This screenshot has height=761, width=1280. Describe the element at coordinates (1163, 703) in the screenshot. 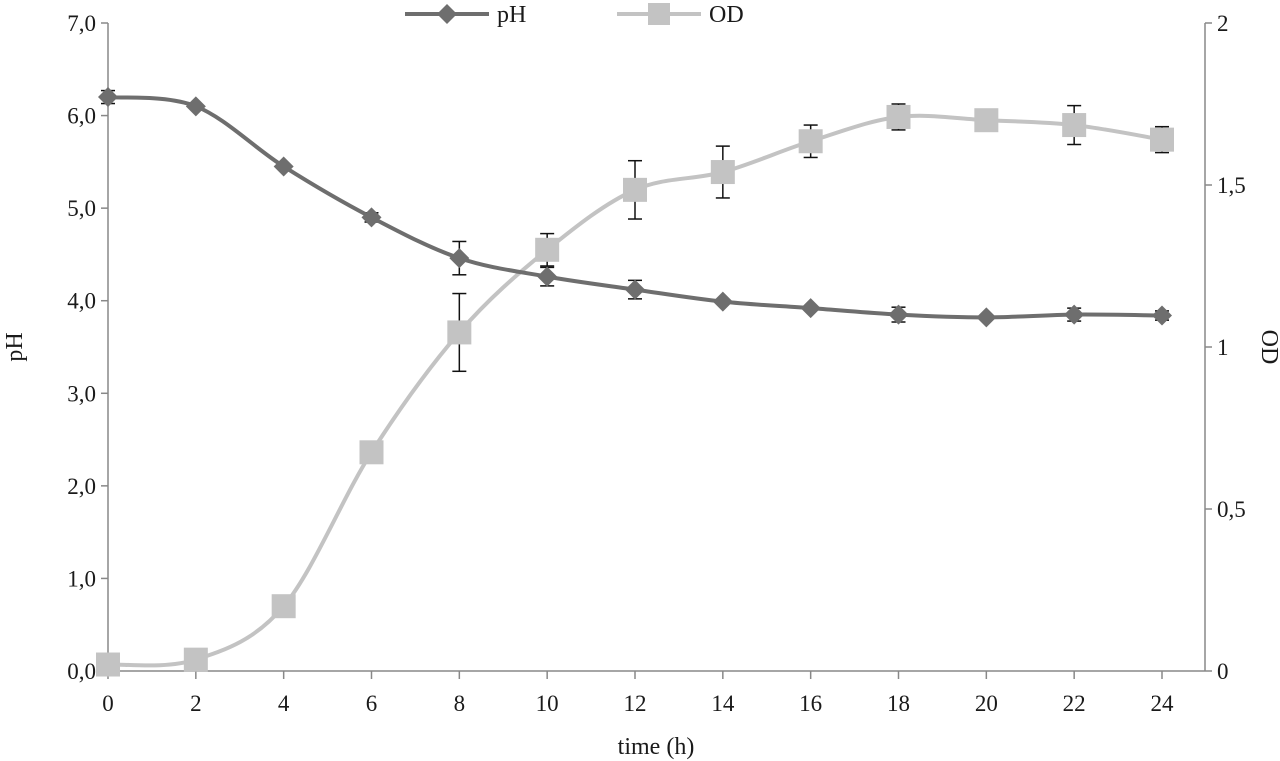

I see `x-tick-label: 24` at that location.